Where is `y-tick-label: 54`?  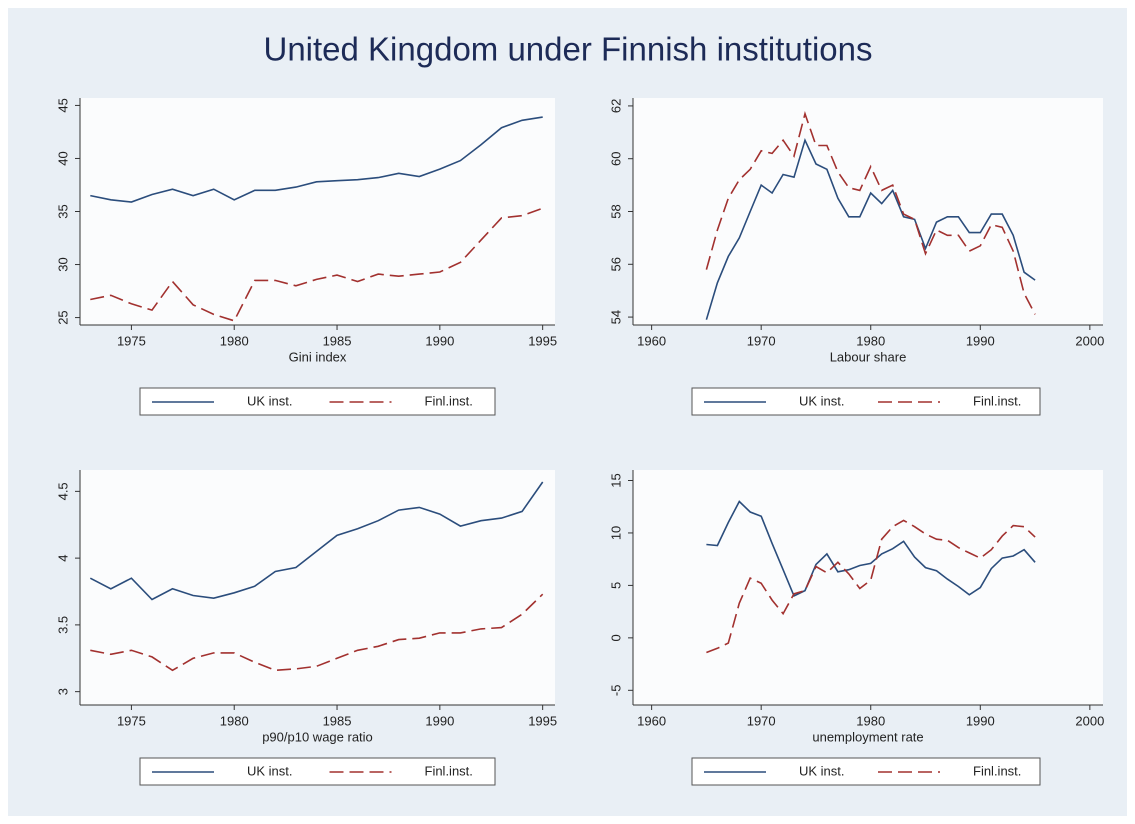 y-tick-label: 54 is located at coordinates (615, 317).